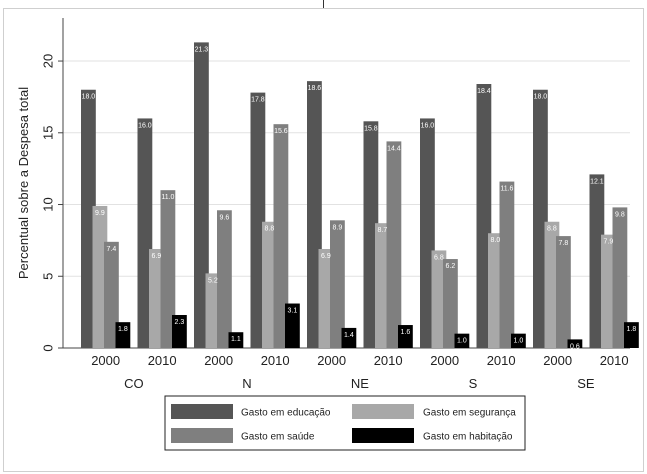 The image size is (647, 474). I want to click on legend-label: Gasto em segurança, so click(469, 413).